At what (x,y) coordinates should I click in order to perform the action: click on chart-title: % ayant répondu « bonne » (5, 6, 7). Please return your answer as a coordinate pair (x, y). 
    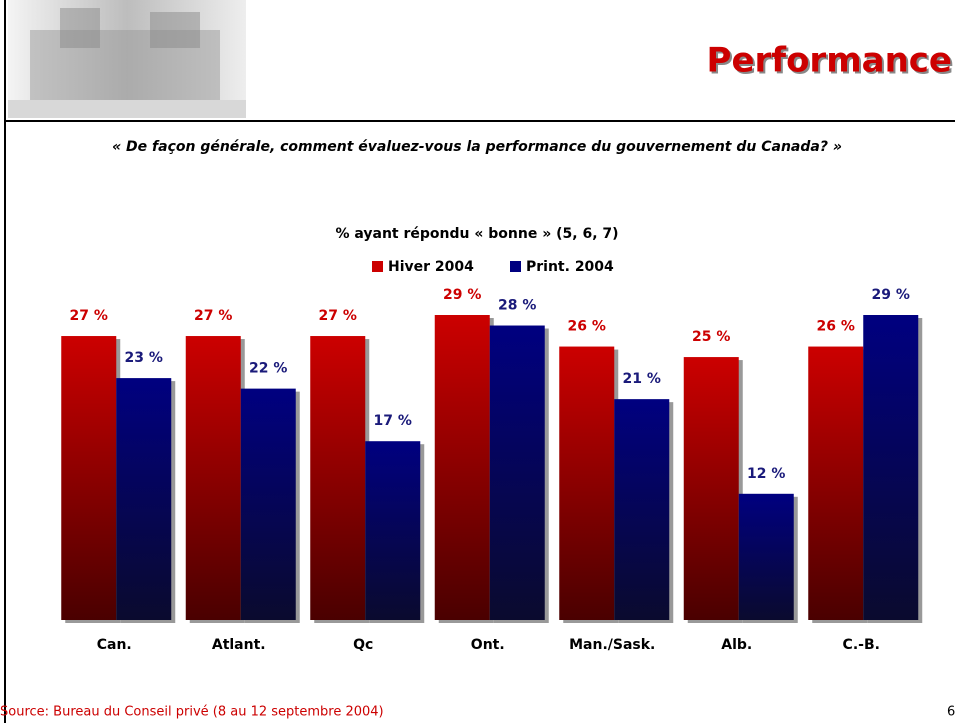
    Looking at the image, I should click on (476, 234).